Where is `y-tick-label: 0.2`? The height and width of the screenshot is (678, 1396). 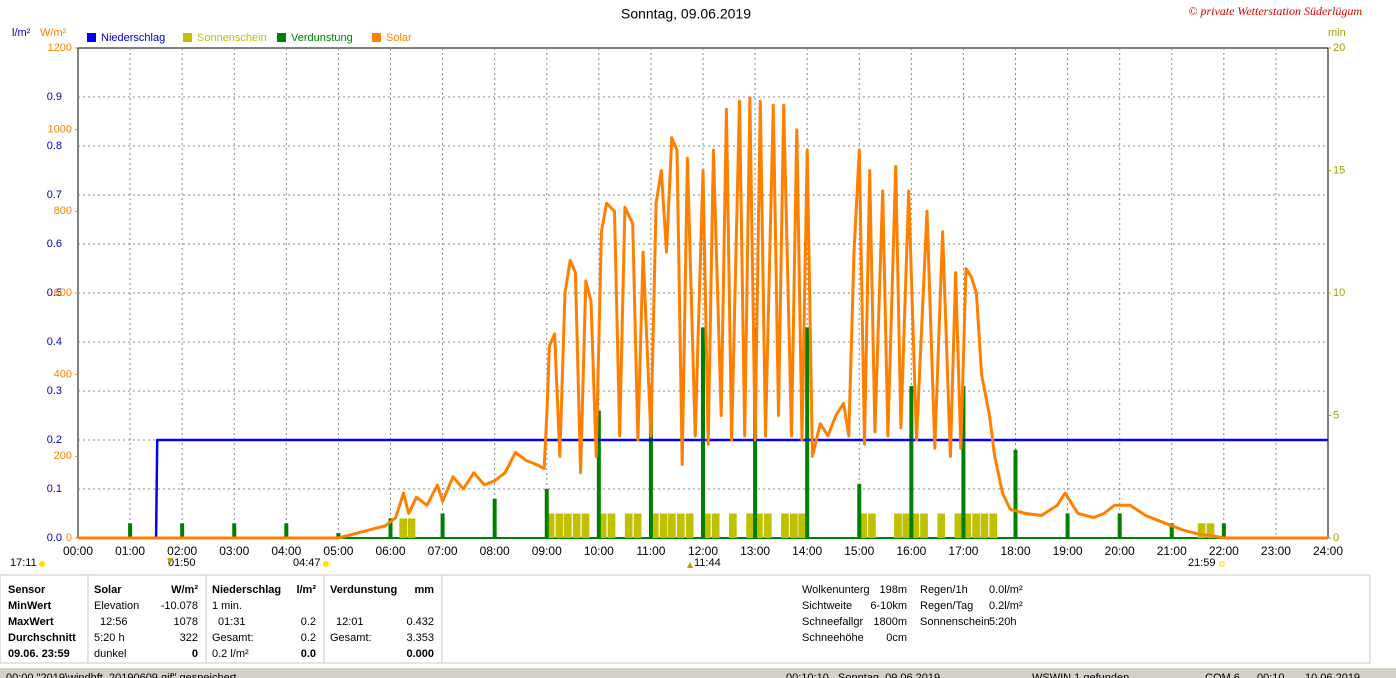 y-tick-label: 0.2 is located at coordinates (54, 440).